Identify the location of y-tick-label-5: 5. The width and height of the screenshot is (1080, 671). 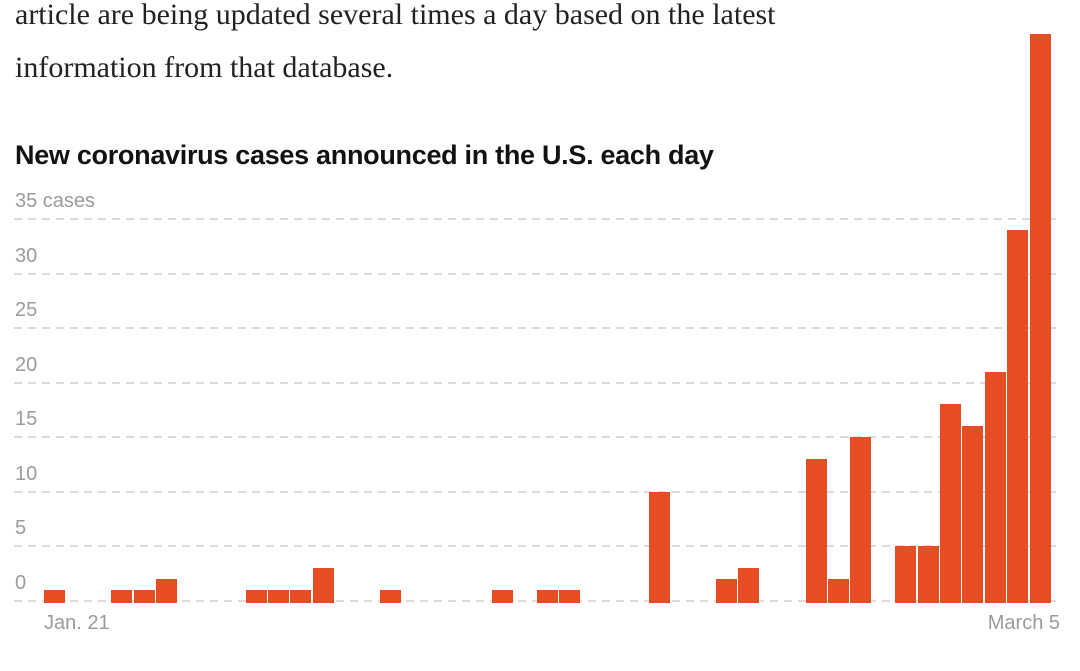
(21, 528).